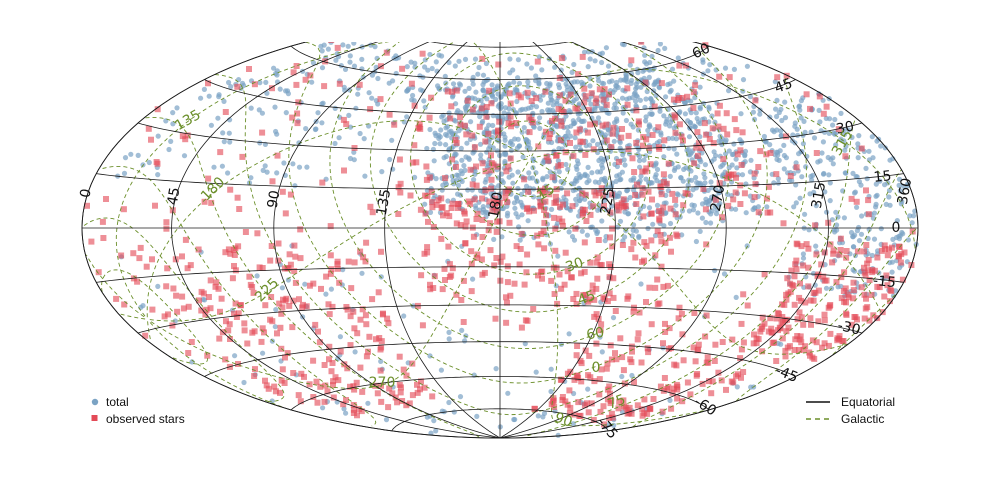 The image size is (1000, 480). Describe the element at coordinates (530, 163) in the screenshot. I see `galactic-parallel` at that location.